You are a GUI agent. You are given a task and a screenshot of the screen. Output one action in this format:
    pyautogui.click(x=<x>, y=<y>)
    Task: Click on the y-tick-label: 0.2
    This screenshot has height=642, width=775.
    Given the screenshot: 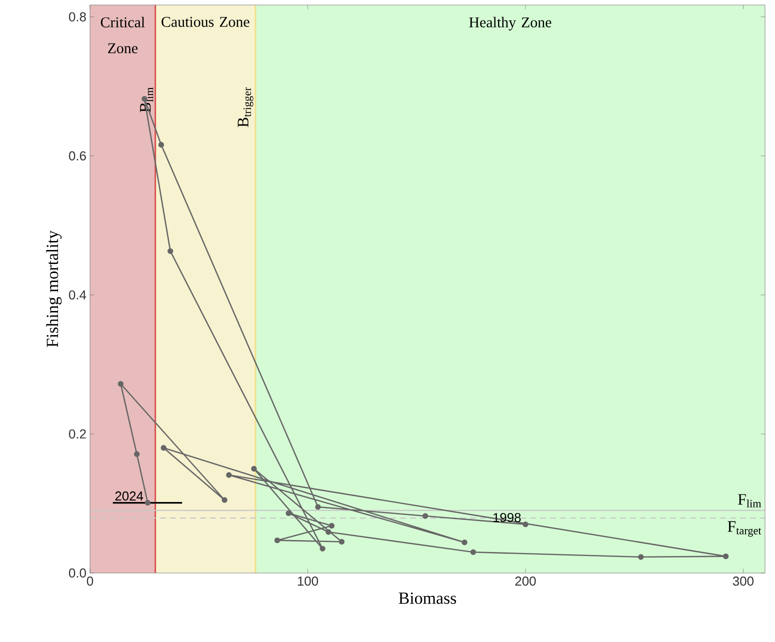 What is the action you would take?
    pyautogui.click(x=77, y=434)
    